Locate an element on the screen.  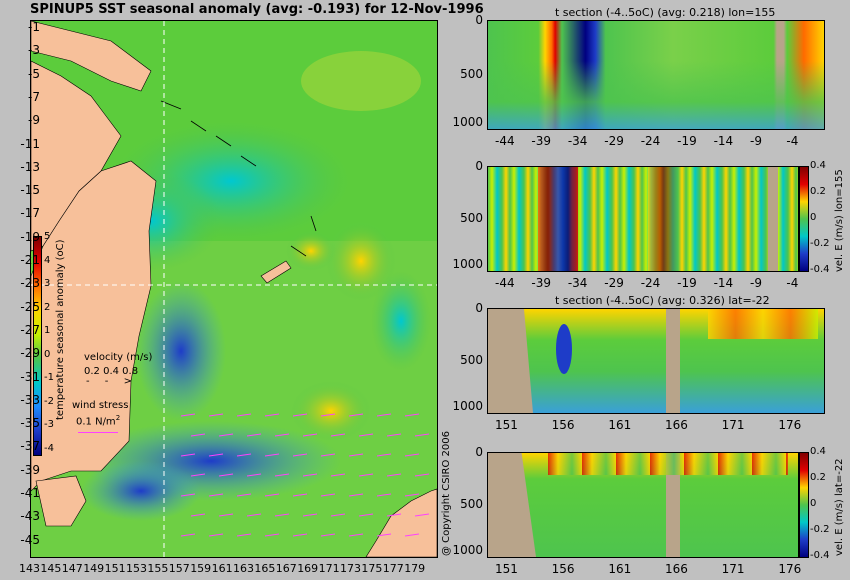
map-lat-tick: -43 is located at coordinates (30, 516).